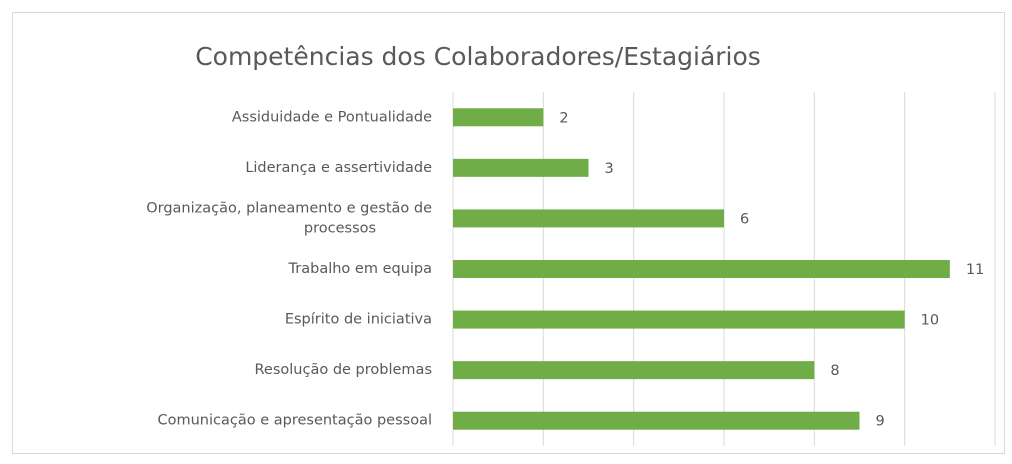 Image resolution: width=1012 pixels, height=464 pixels. Describe the element at coordinates (360, 269) in the screenshot. I see `y-tick-label: Trabalho em equipa` at that location.